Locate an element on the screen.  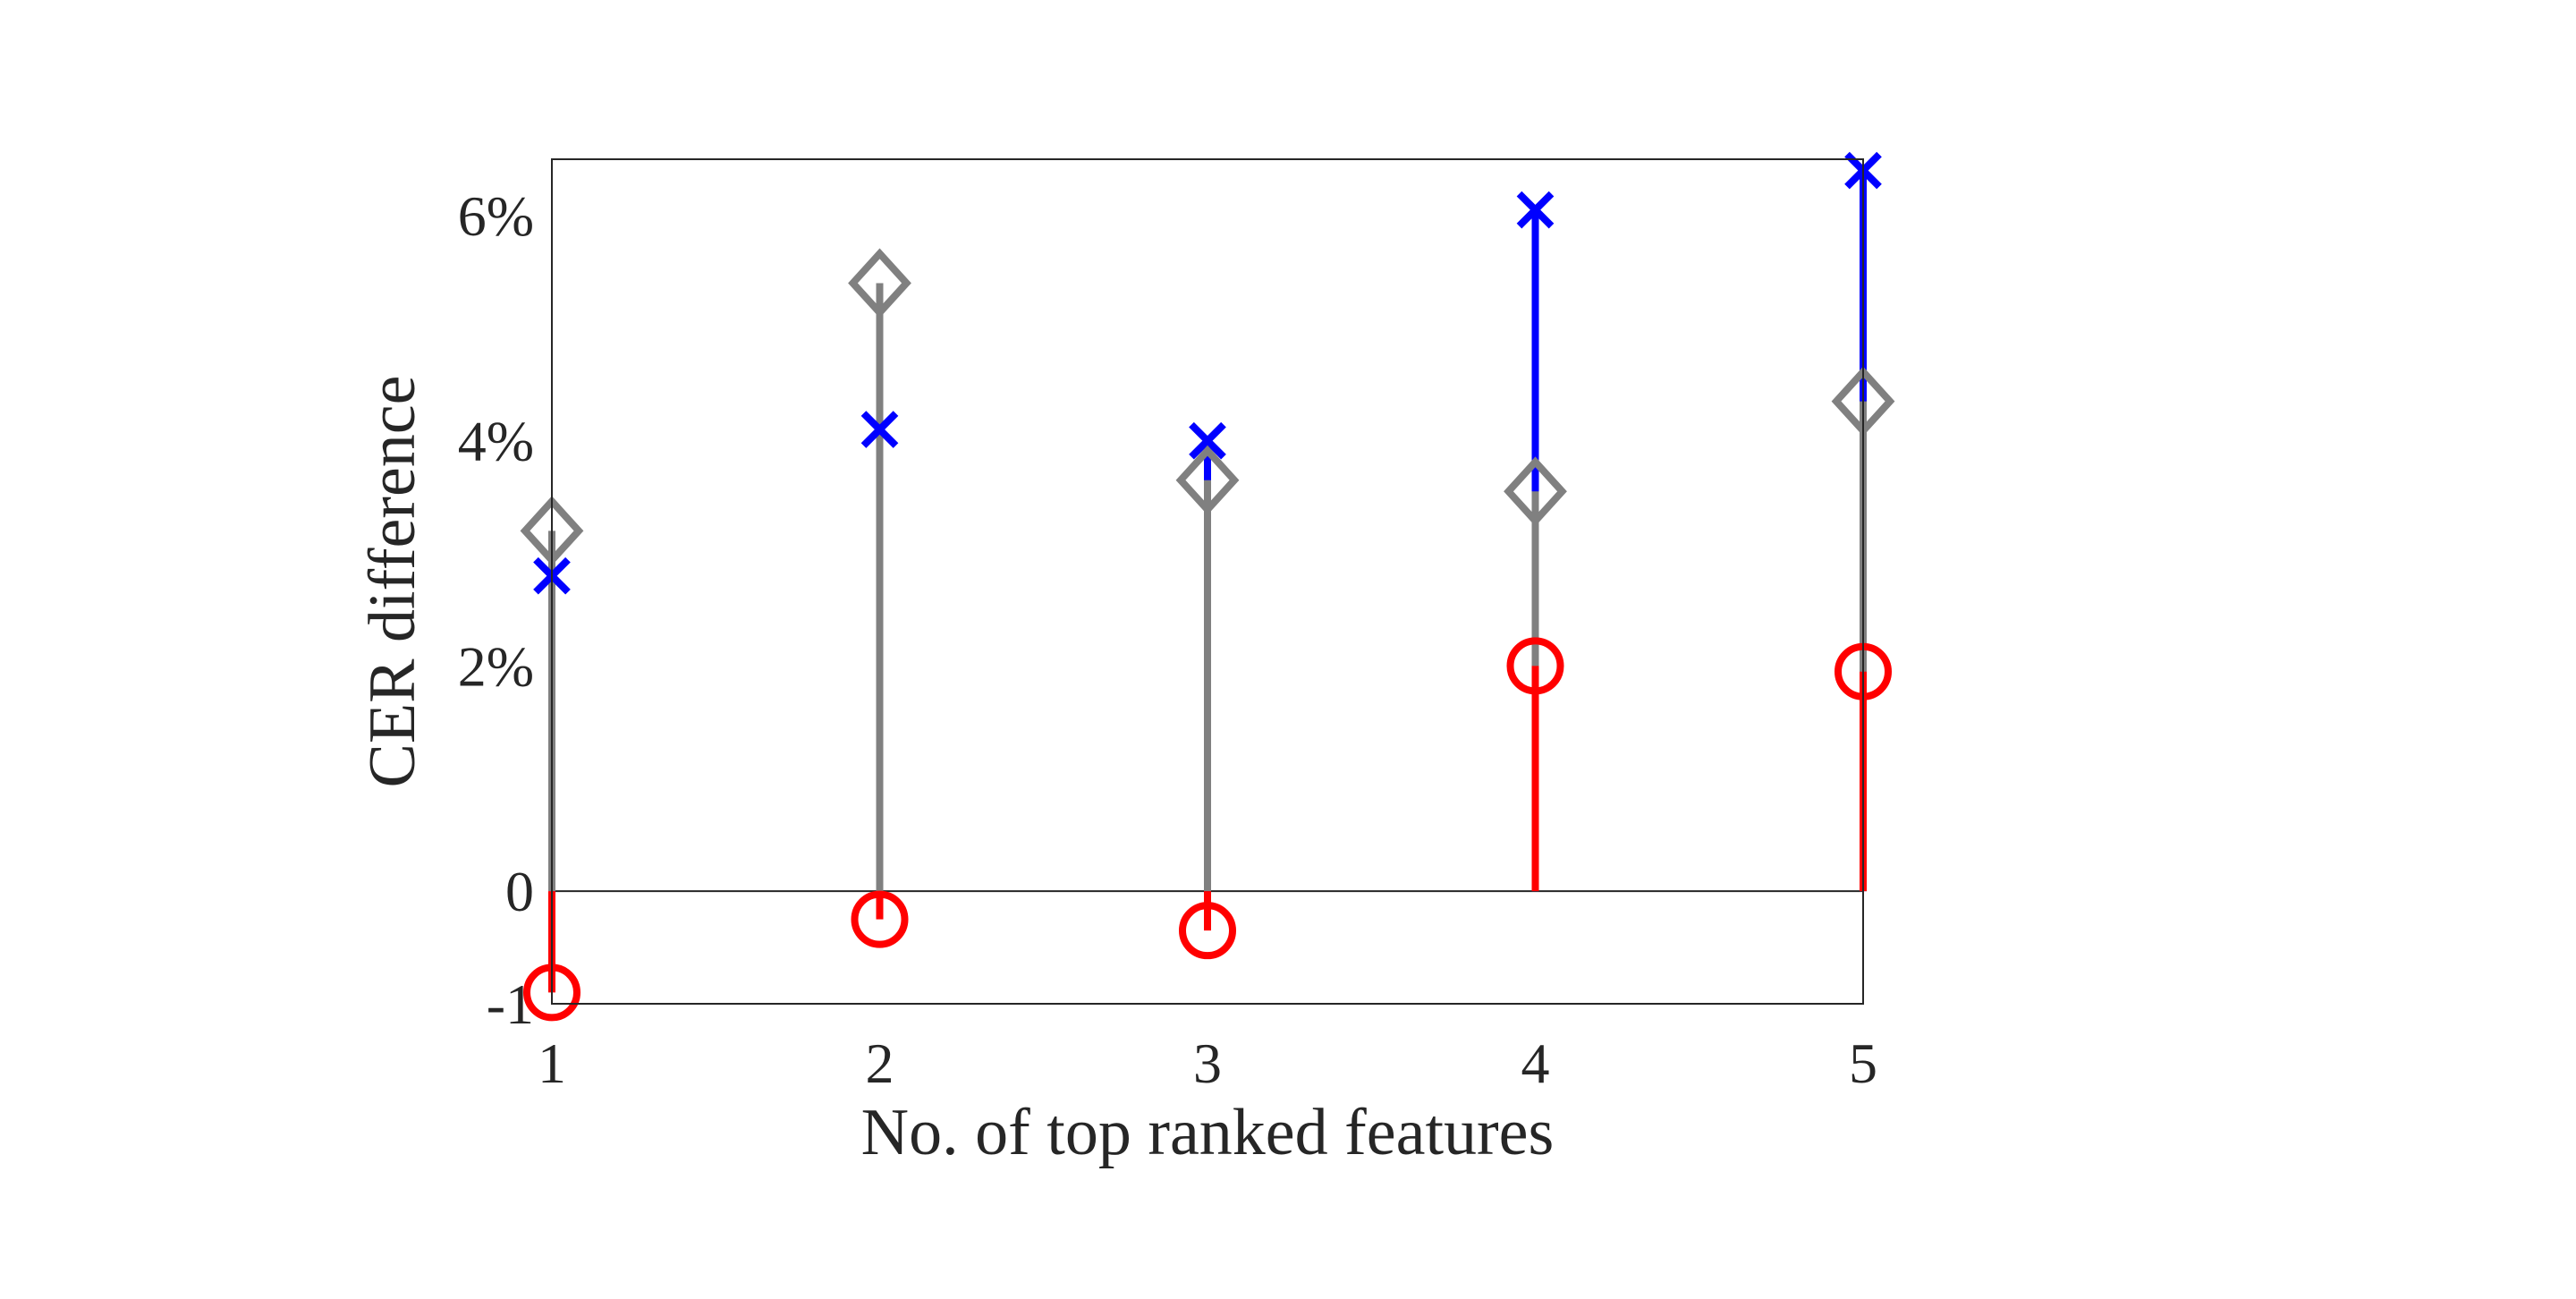
x-axis-title: No. of top ranked features is located at coordinates (1208, 1132).